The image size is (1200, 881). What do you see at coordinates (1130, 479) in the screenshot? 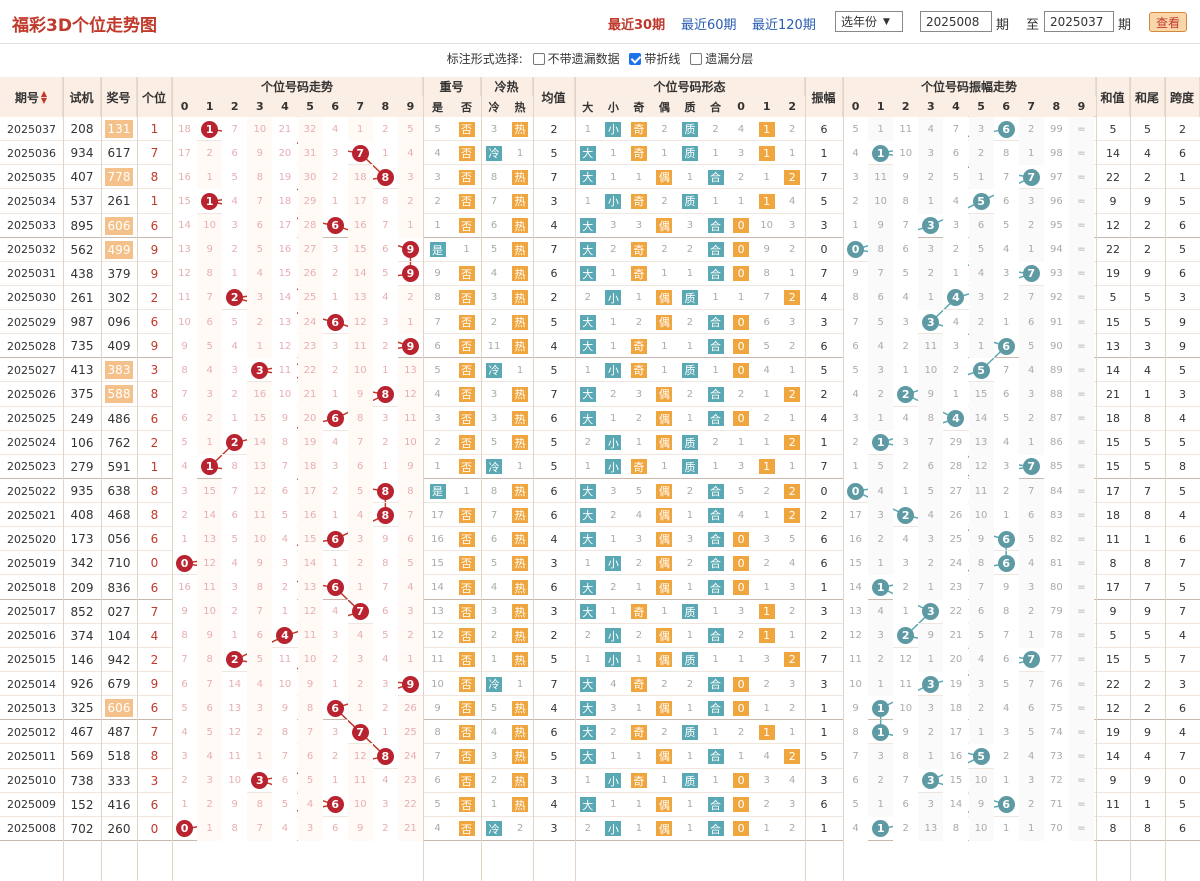
I see `column-divider` at bounding box center [1130, 479].